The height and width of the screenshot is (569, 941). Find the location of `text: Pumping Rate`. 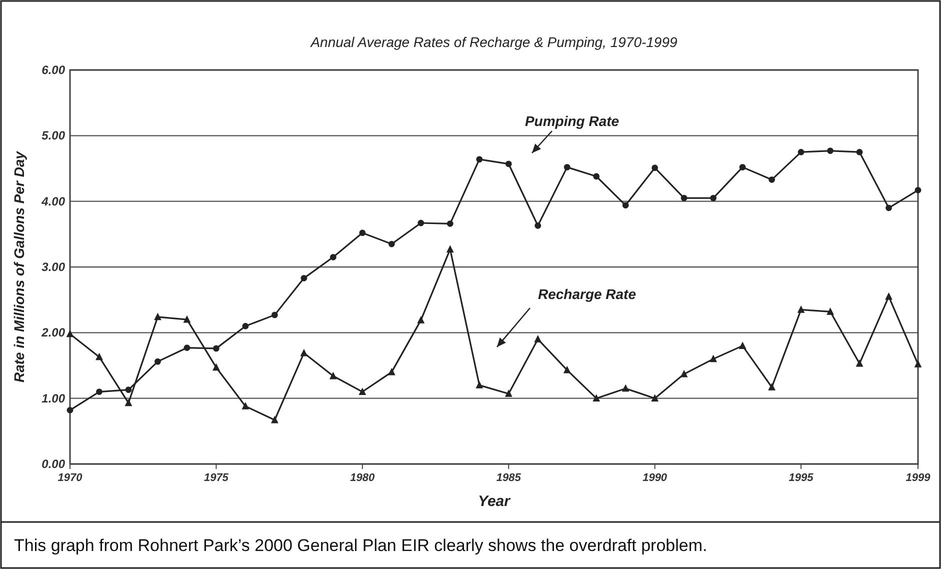

text: Pumping Rate is located at coordinates (572, 121).